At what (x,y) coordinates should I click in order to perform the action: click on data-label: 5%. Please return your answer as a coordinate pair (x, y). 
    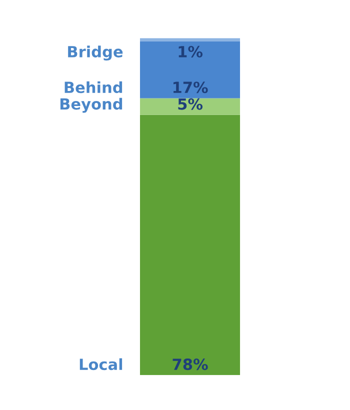
    Looking at the image, I should click on (190, 104).